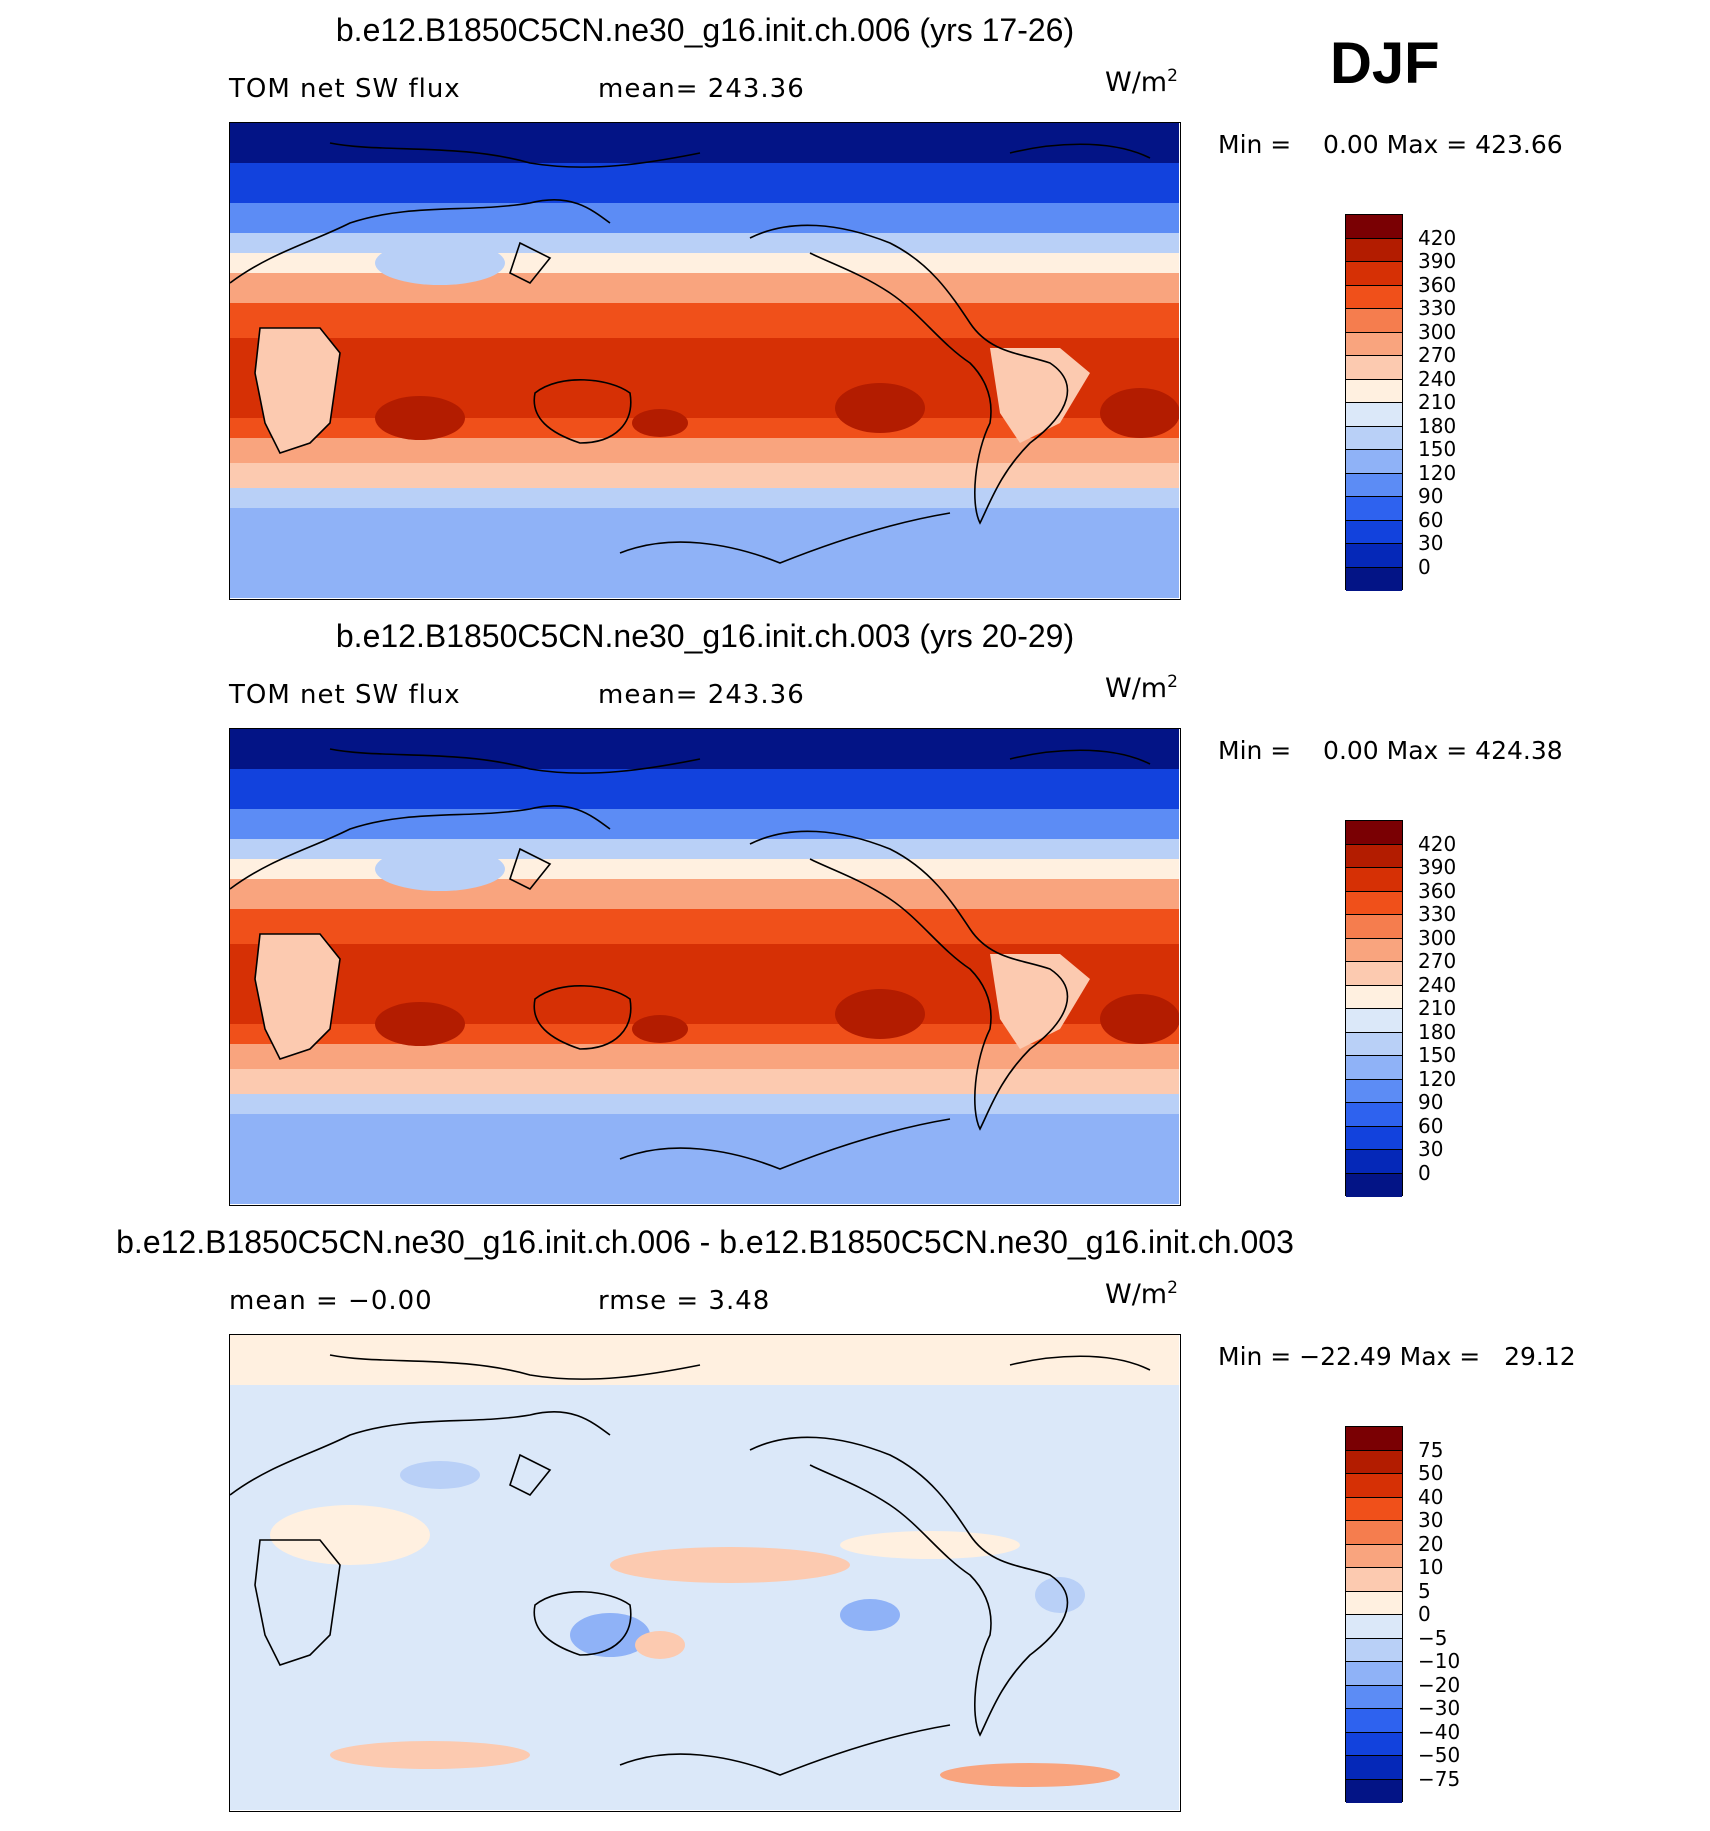  I want to click on colorbar-tick-label: 240, so click(1437, 378).